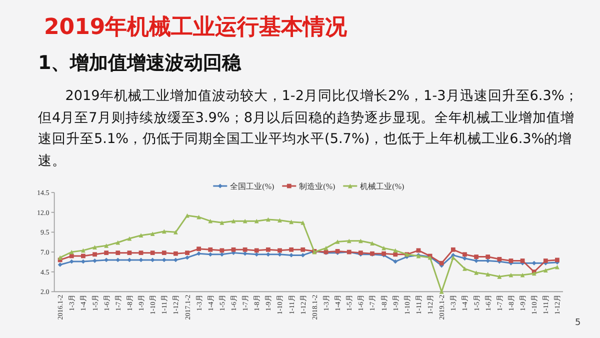  Describe the element at coordinates (317, 186) in the screenshot. I see `legend-label: 制造业(%)` at that location.